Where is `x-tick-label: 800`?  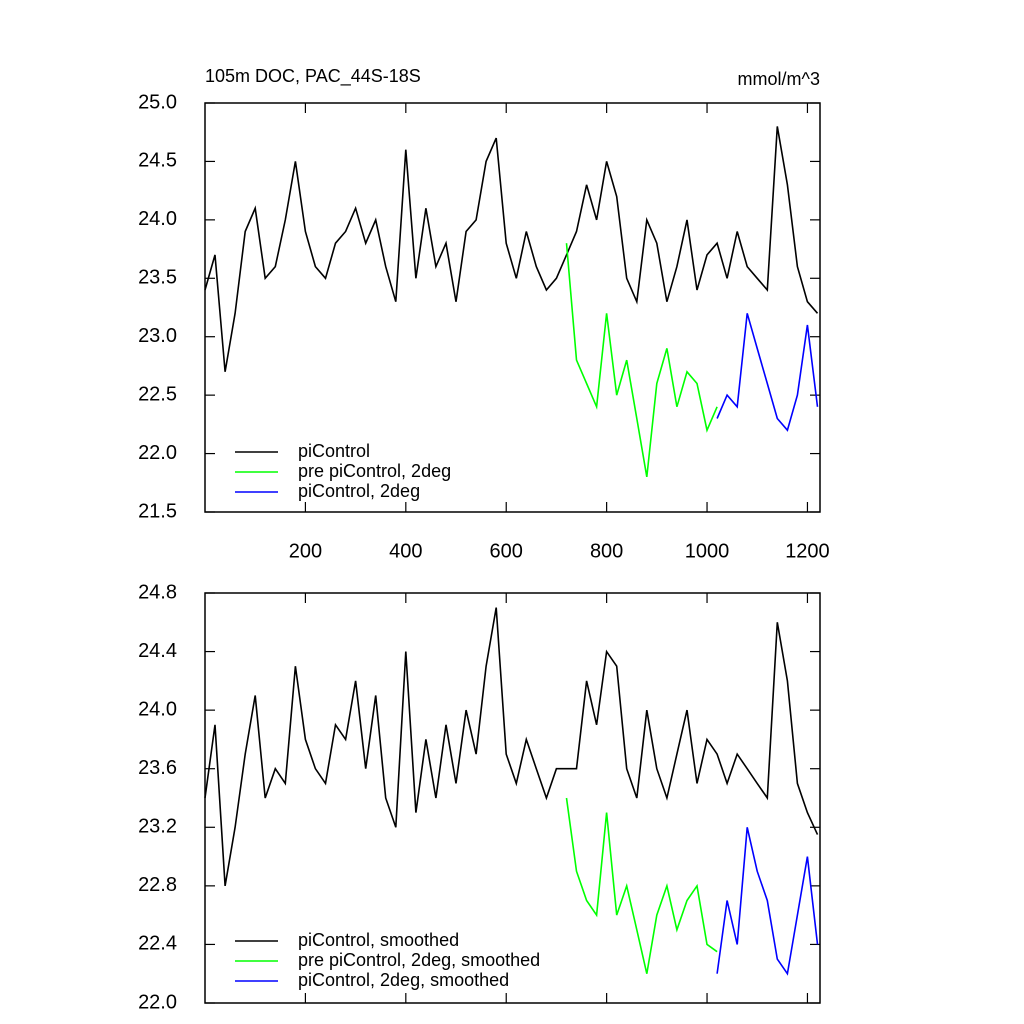 x-tick-label: 800 is located at coordinates (606, 551).